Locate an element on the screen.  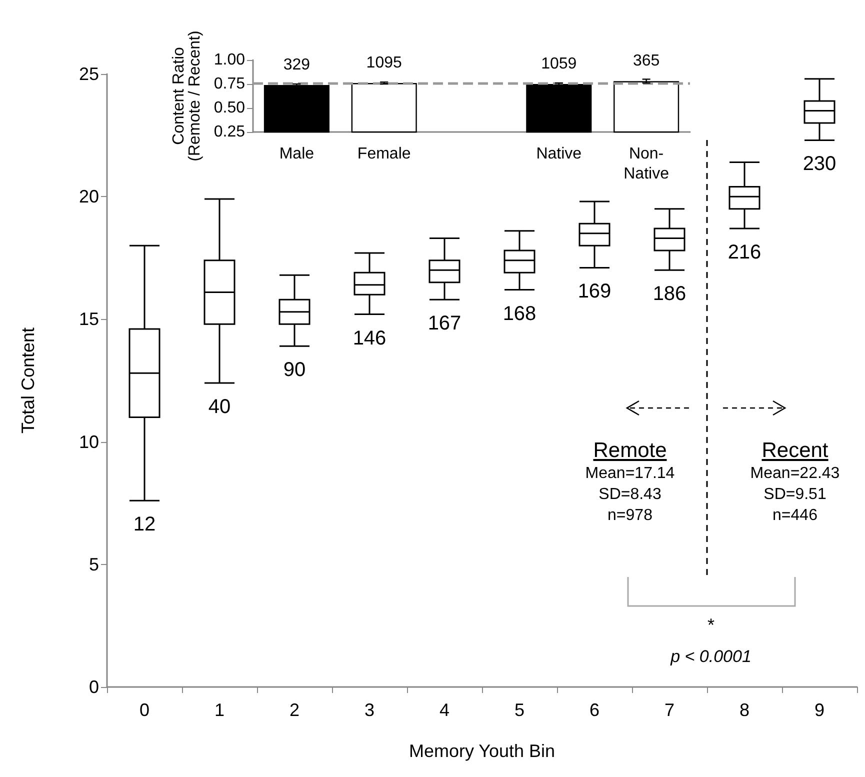
annotation: 186 is located at coordinates (669, 294).